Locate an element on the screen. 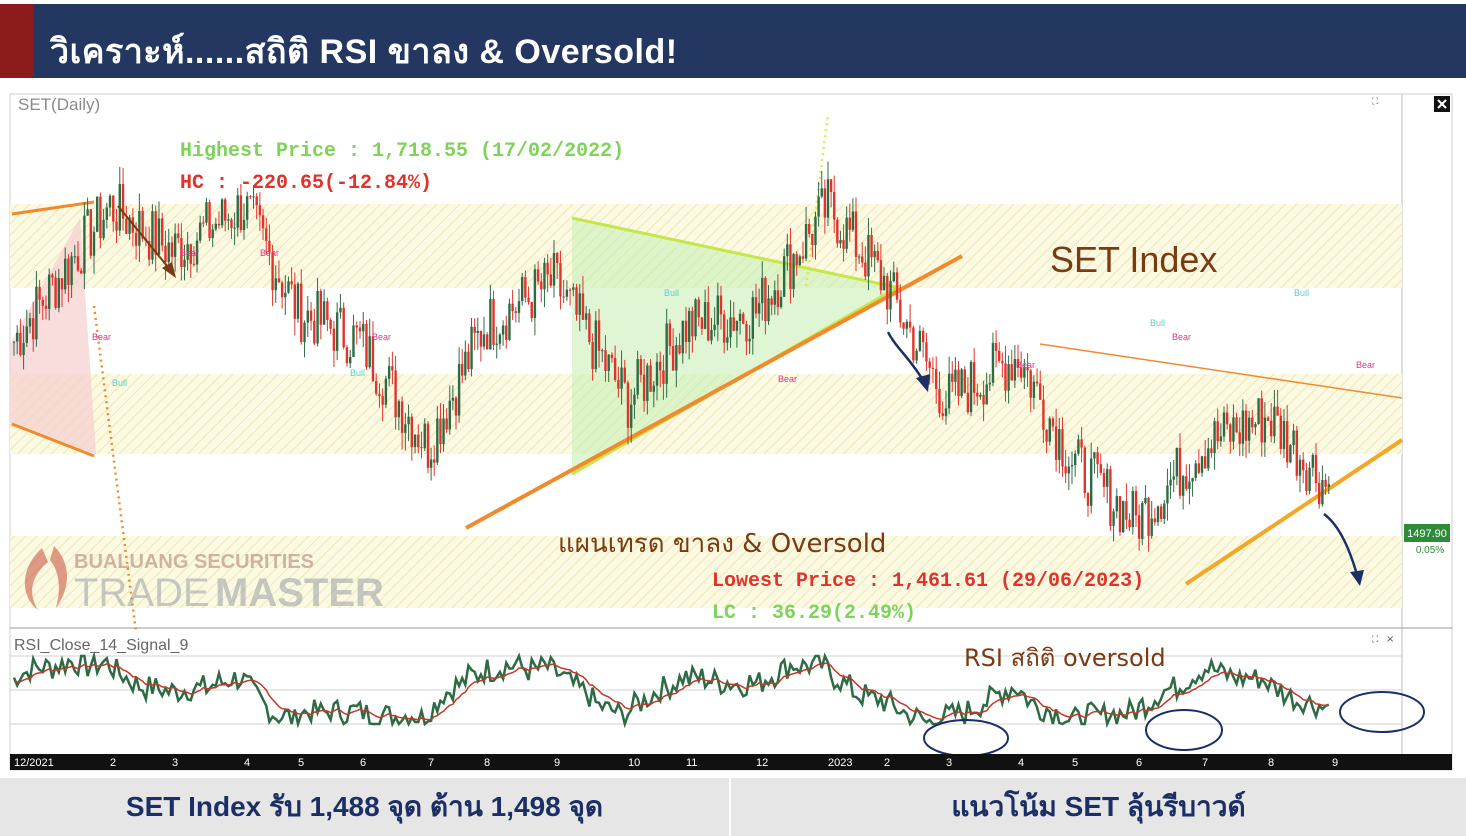  x-tick-label: 4 is located at coordinates (247, 763).